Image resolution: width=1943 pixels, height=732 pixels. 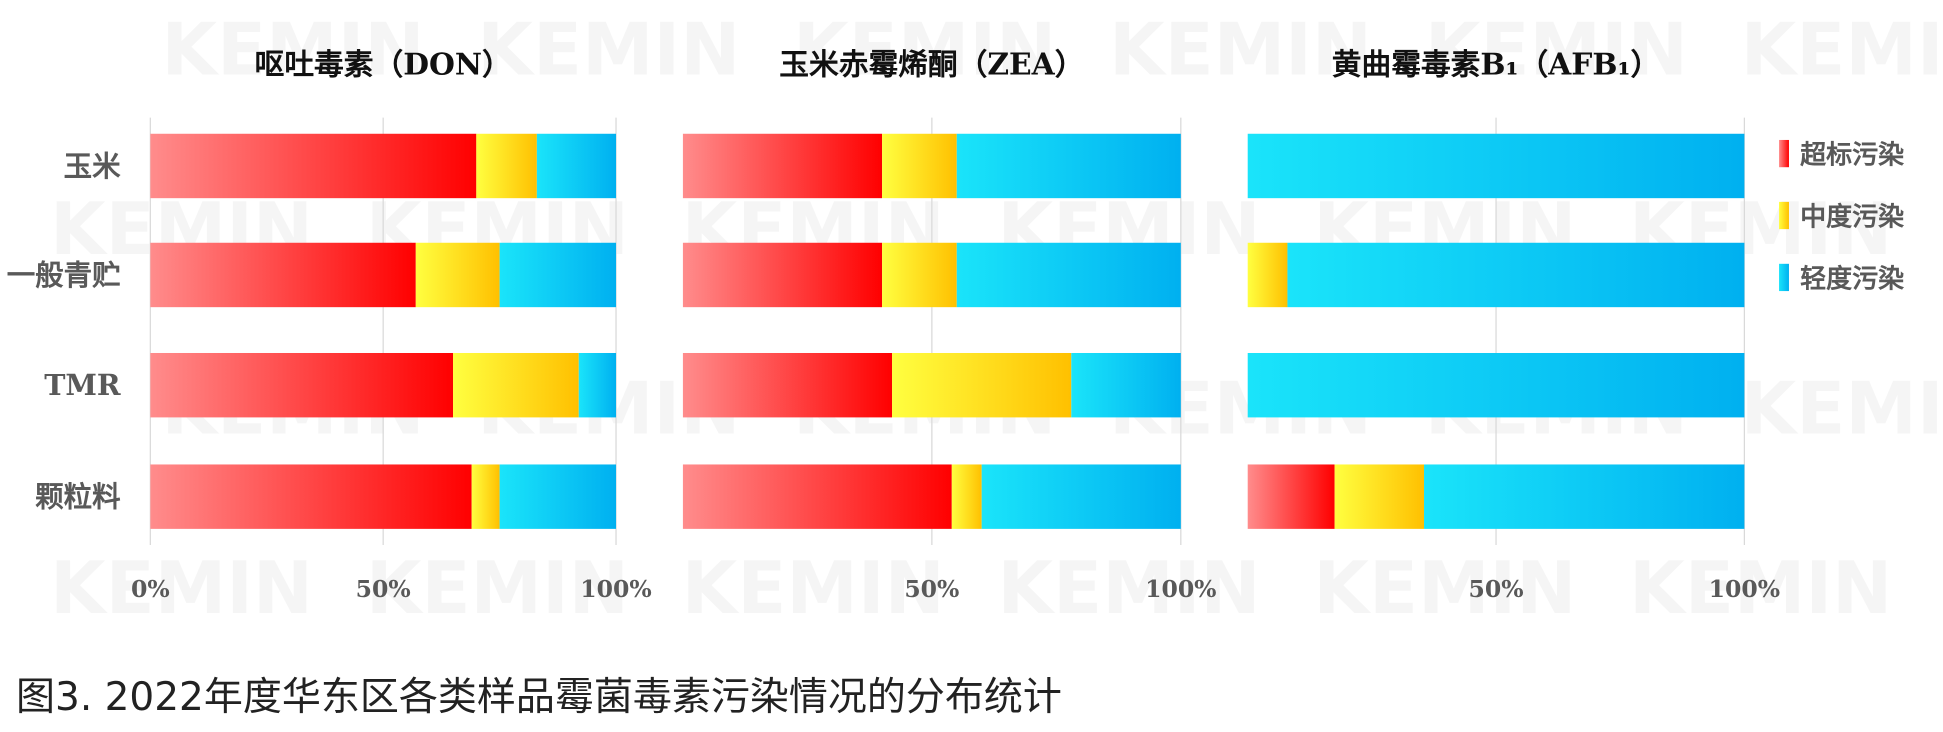 What do you see at coordinates (1496, 64) in the screenshot?
I see `panel-title: 黄曲霉毒素B₁（AFB₁）` at bounding box center [1496, 64].